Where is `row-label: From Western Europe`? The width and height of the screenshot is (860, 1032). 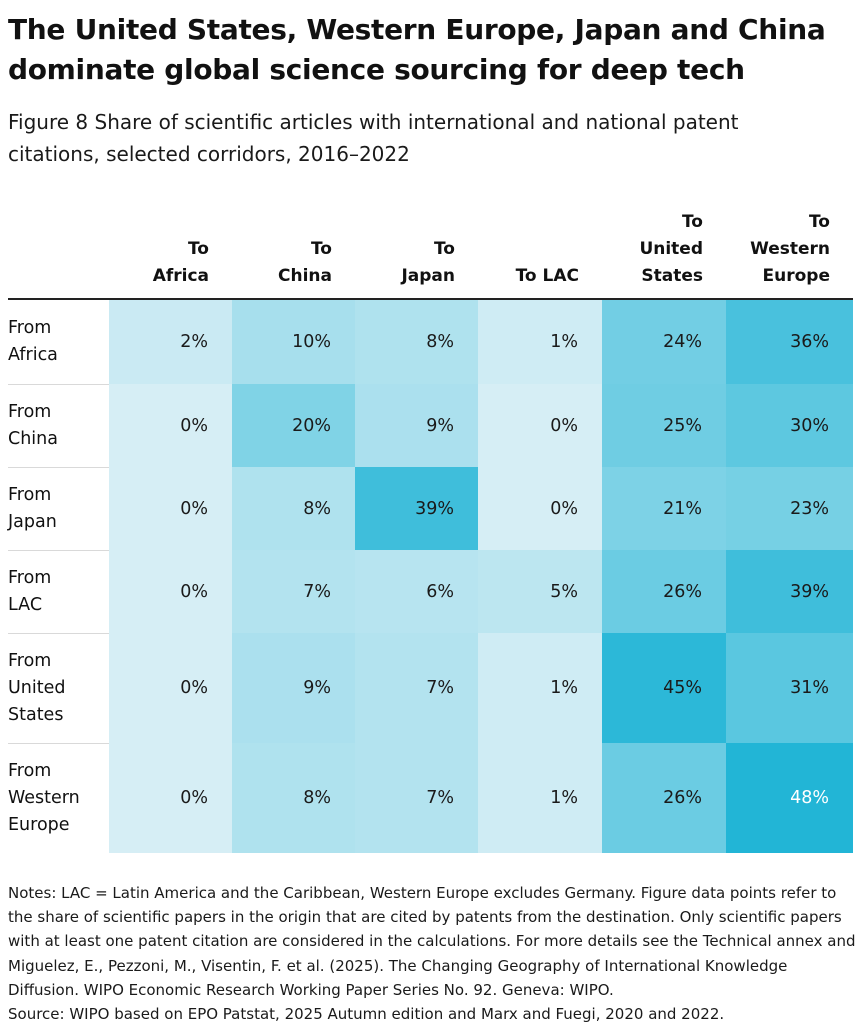 row-label: From Western Europe is located at coordinates (44, 797).